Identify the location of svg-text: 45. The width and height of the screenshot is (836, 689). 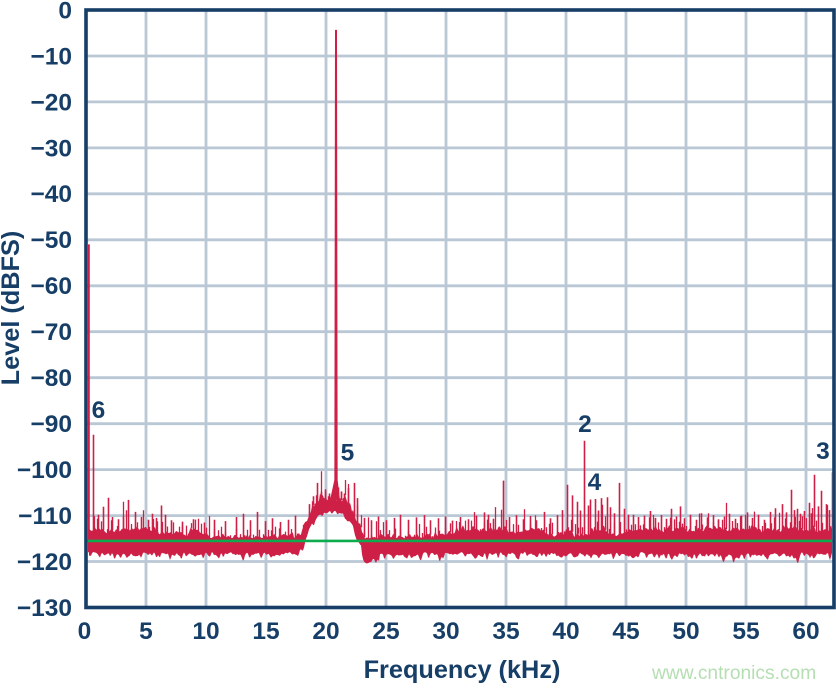
(625, 631).